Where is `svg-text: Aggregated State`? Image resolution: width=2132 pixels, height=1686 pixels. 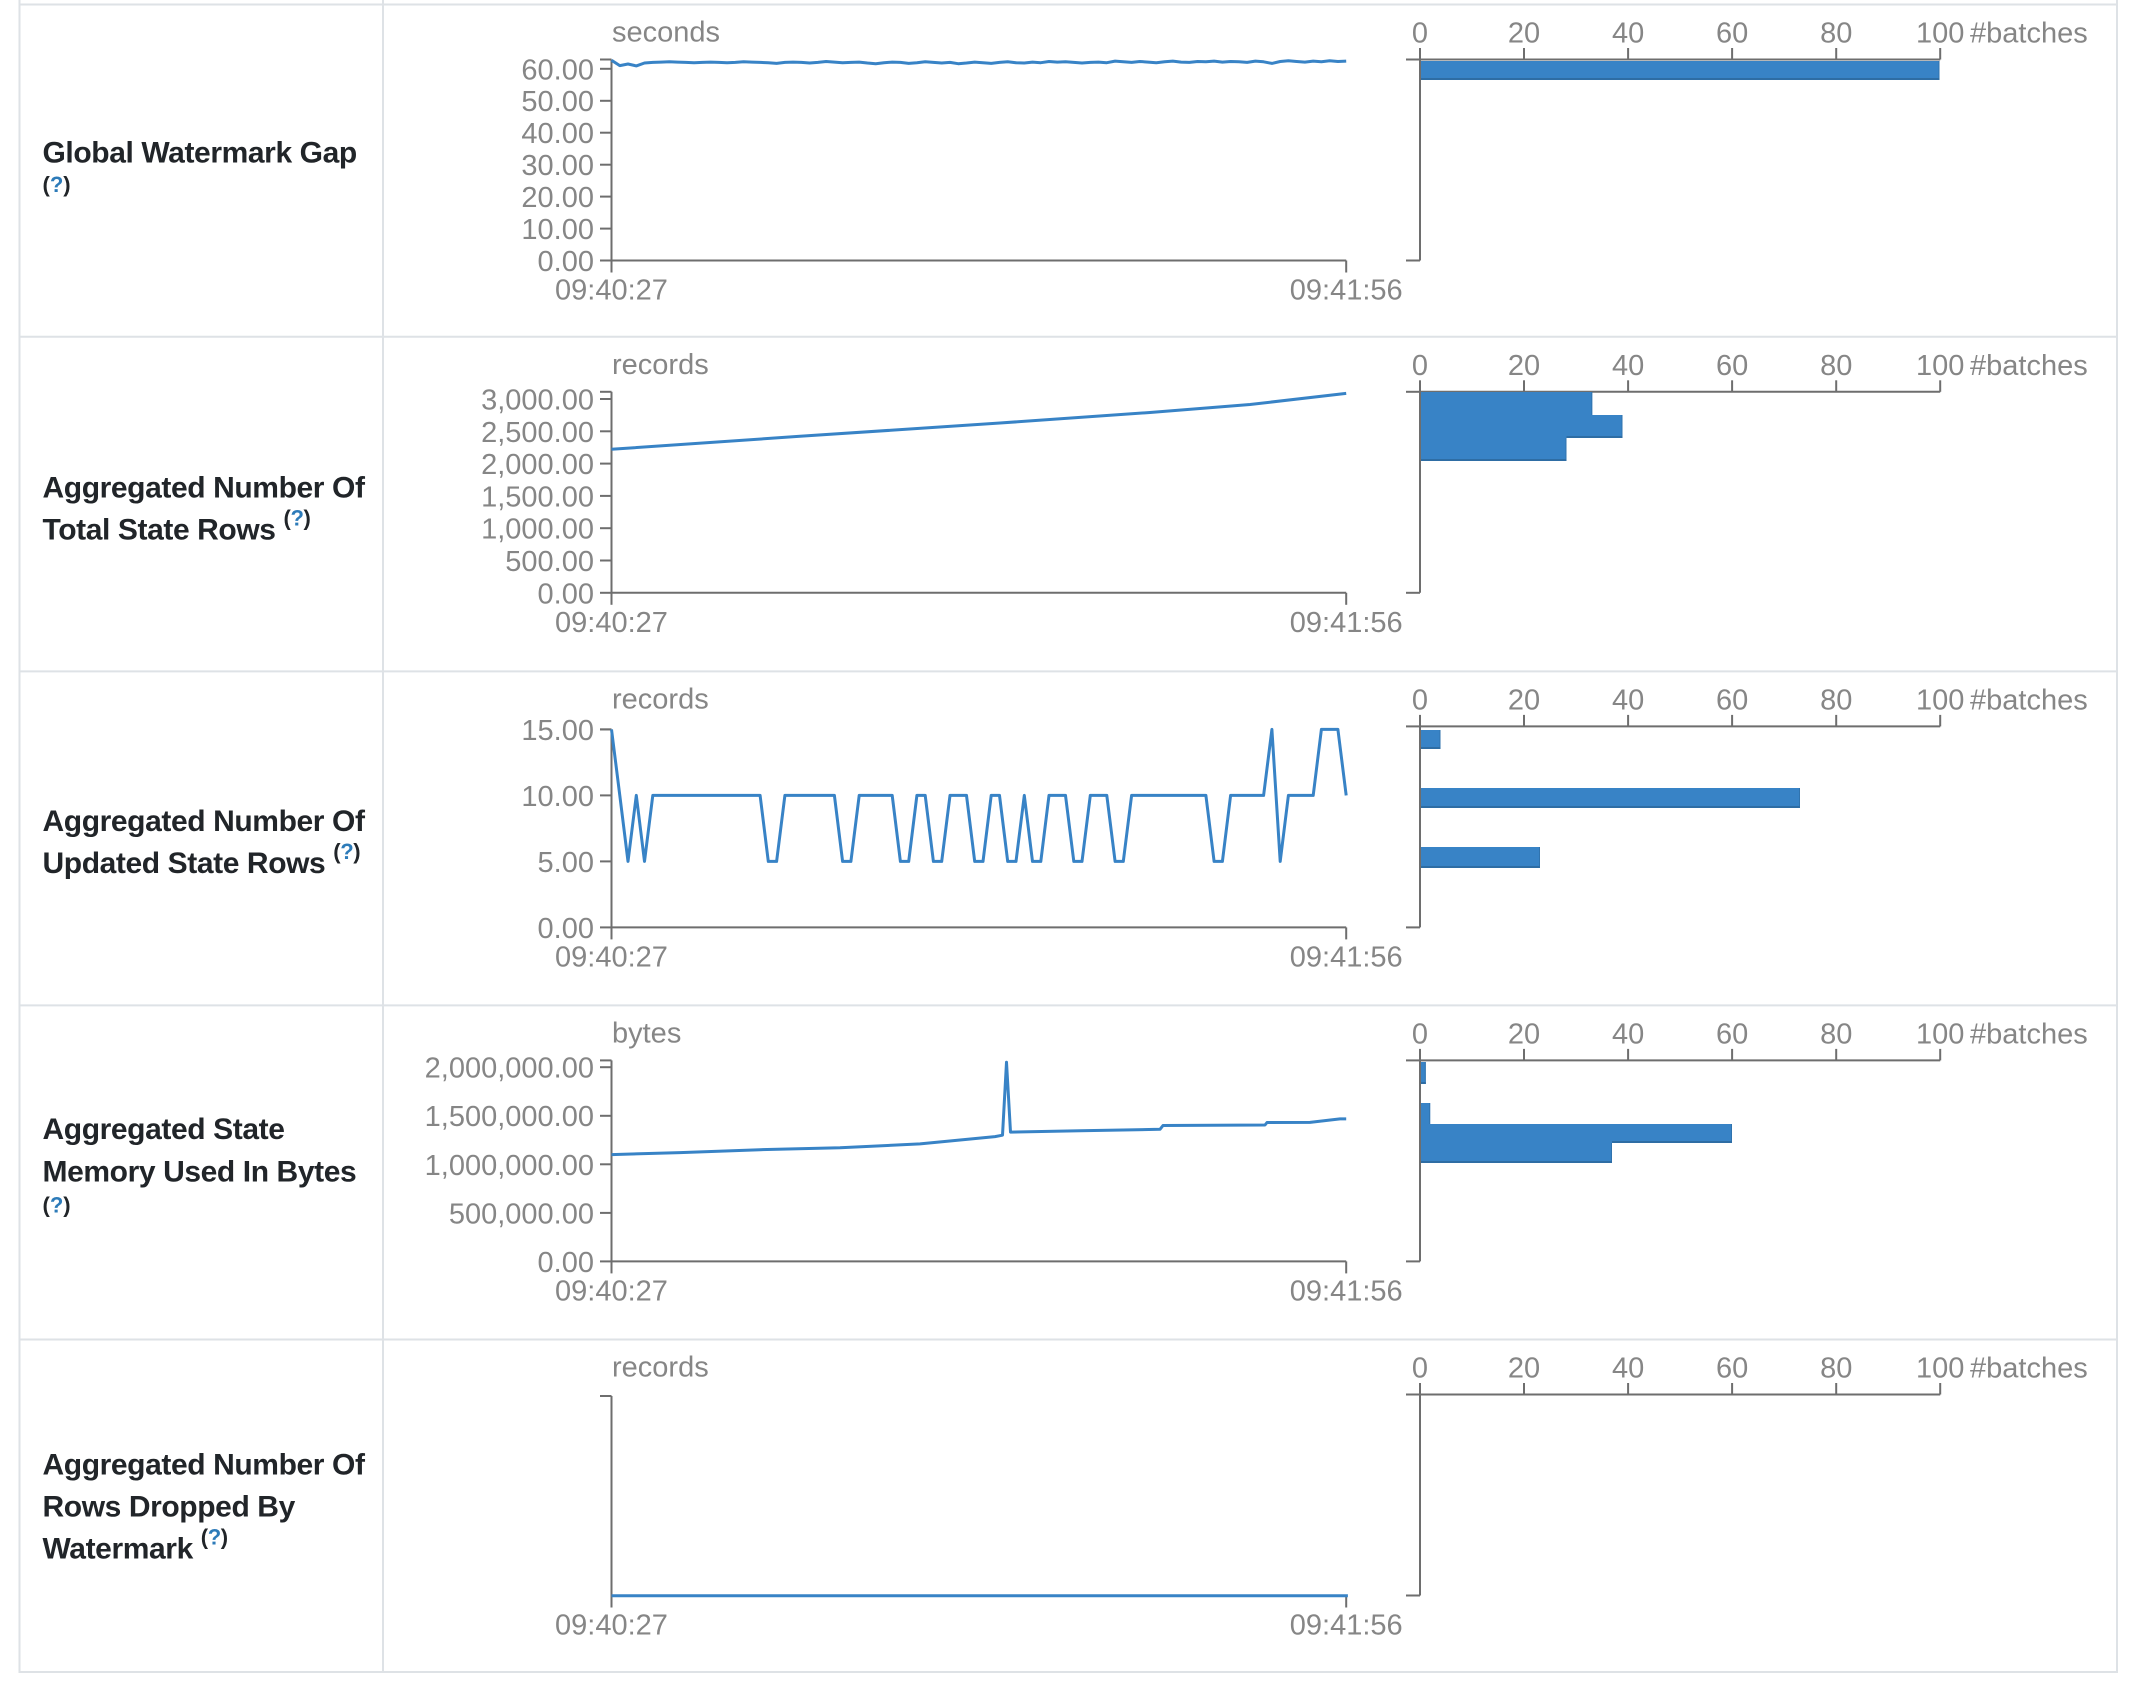
svg-text: Aggregated State is located at coordinates (164, 1129).